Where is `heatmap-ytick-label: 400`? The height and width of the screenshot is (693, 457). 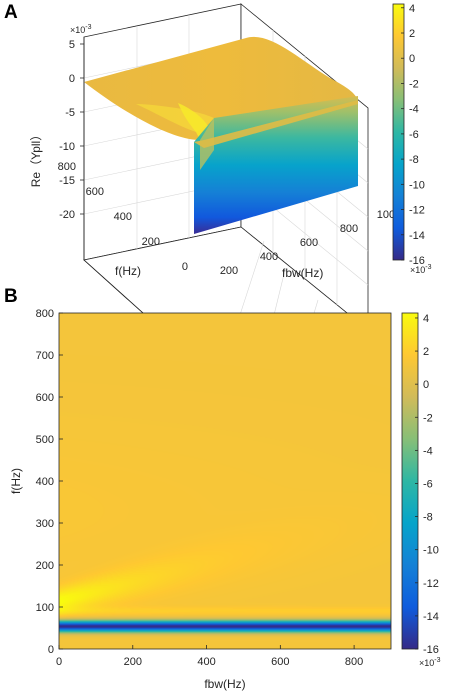
heatmap-ytick-label: 400 is located at coordinates (45, 482).